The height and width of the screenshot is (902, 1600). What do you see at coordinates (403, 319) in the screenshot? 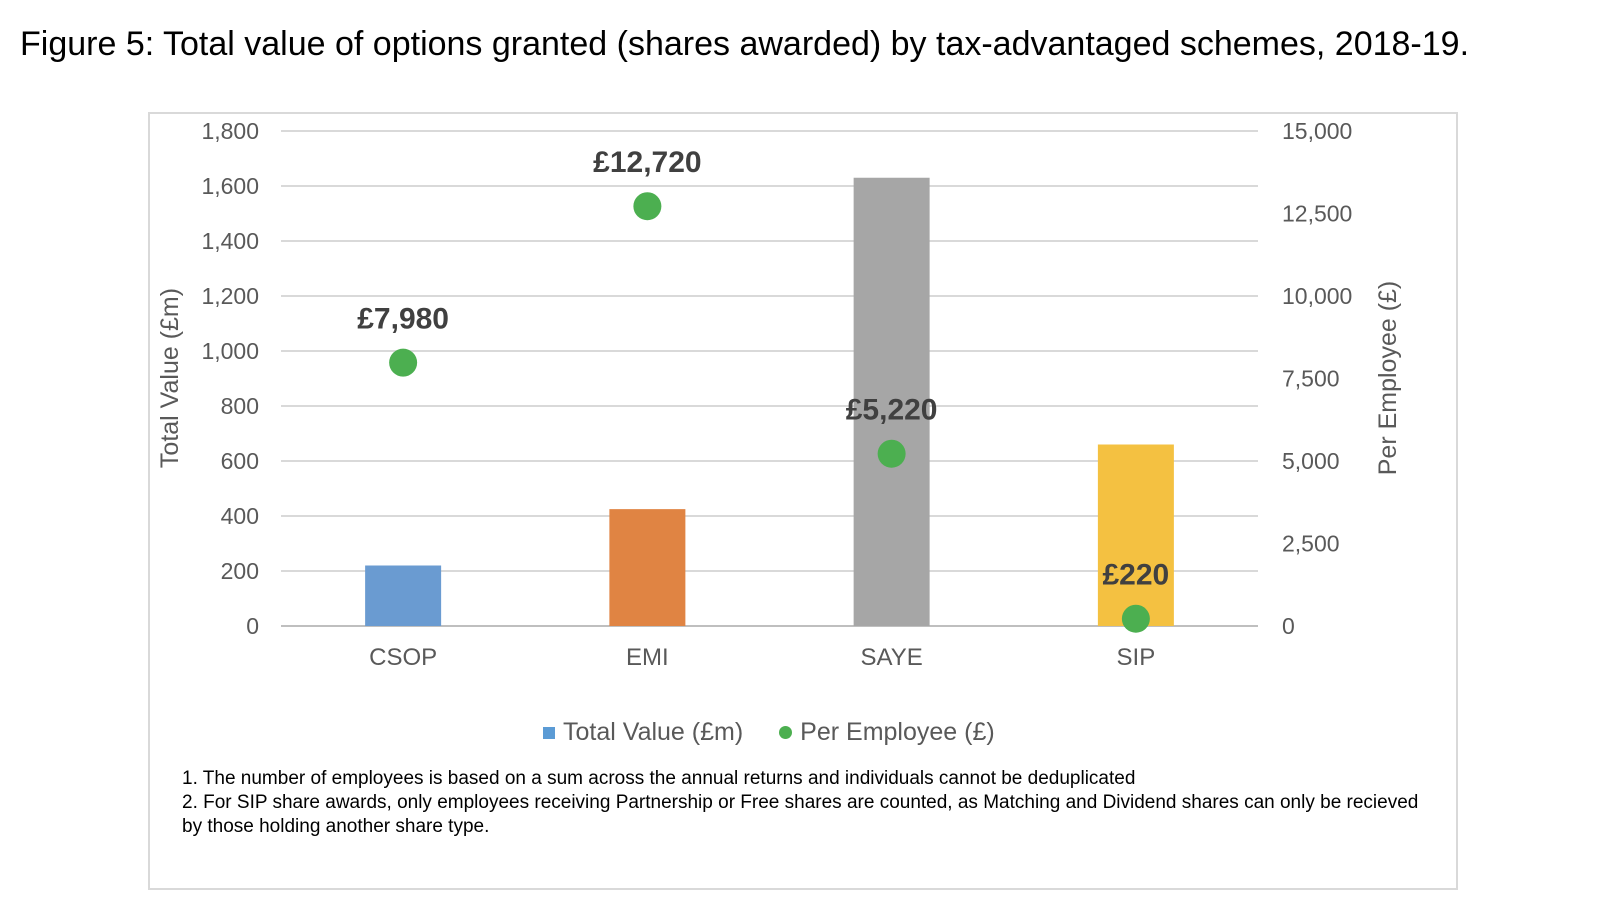
I see `data-label-csop: £7,980` at bounding box center [403, 319].